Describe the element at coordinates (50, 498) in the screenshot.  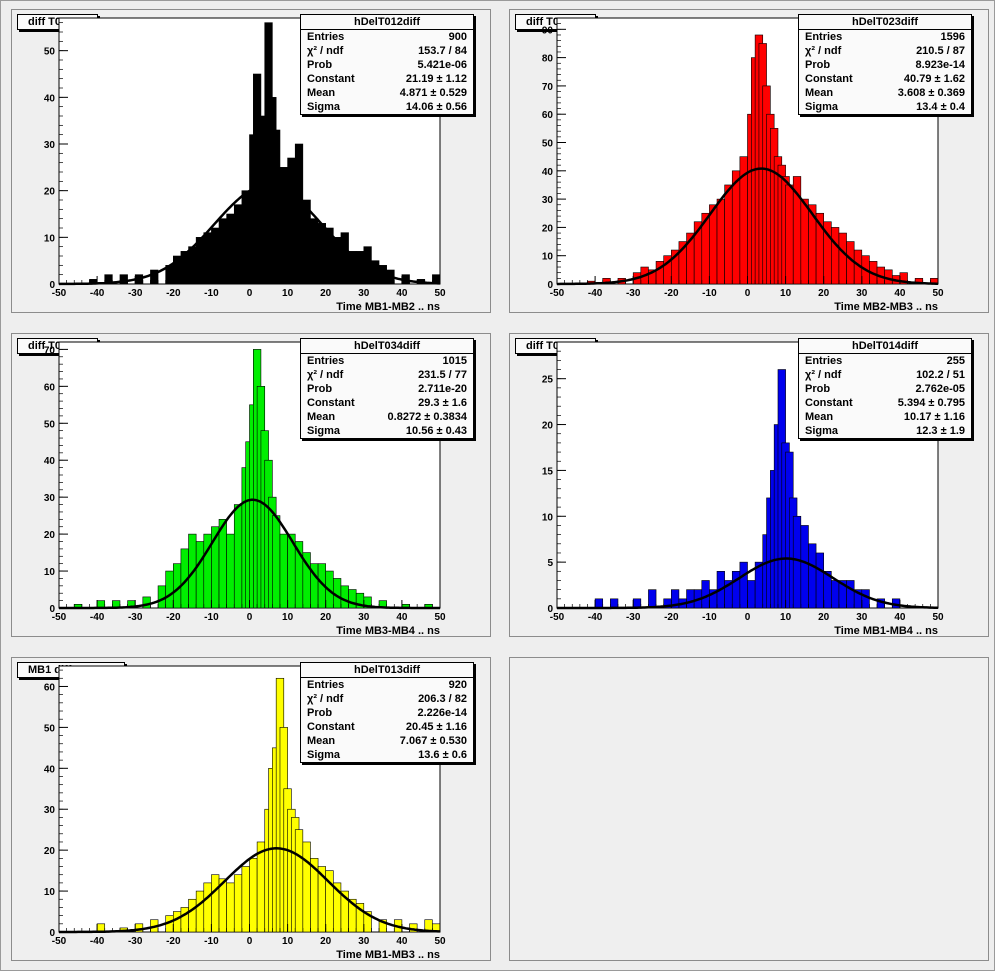
I see `y-tick-label: 30` at that location.